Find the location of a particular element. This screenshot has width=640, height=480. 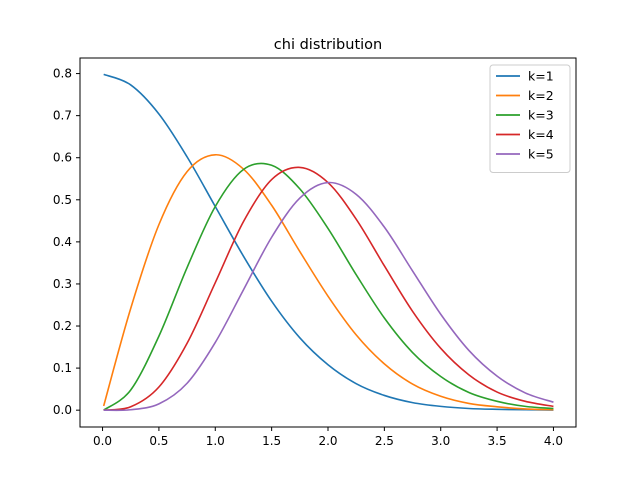

legend-label: k=1 is located at coordinates (541, 76).